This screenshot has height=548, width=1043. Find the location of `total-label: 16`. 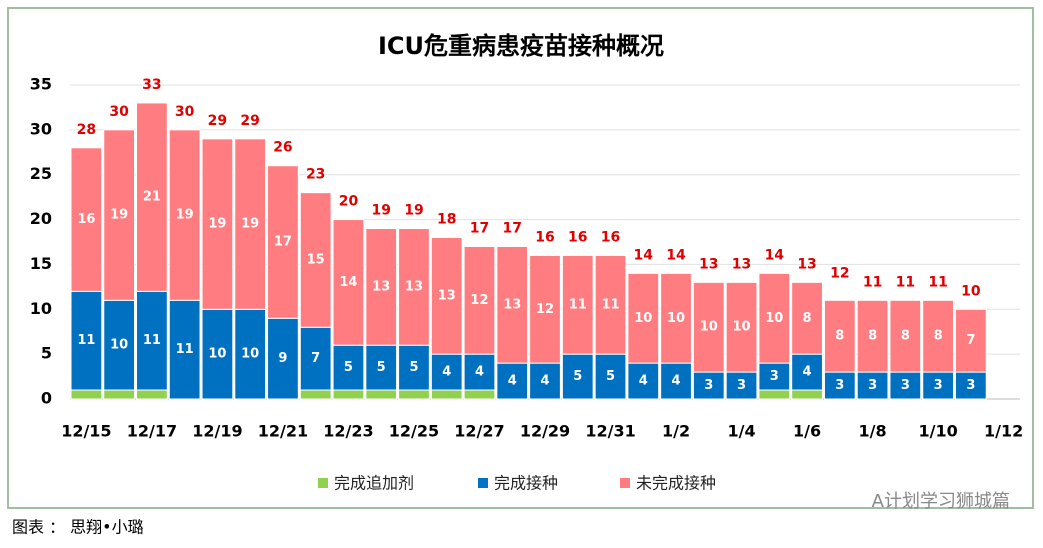

total-label: 16 is located at coordinates (577, 237).